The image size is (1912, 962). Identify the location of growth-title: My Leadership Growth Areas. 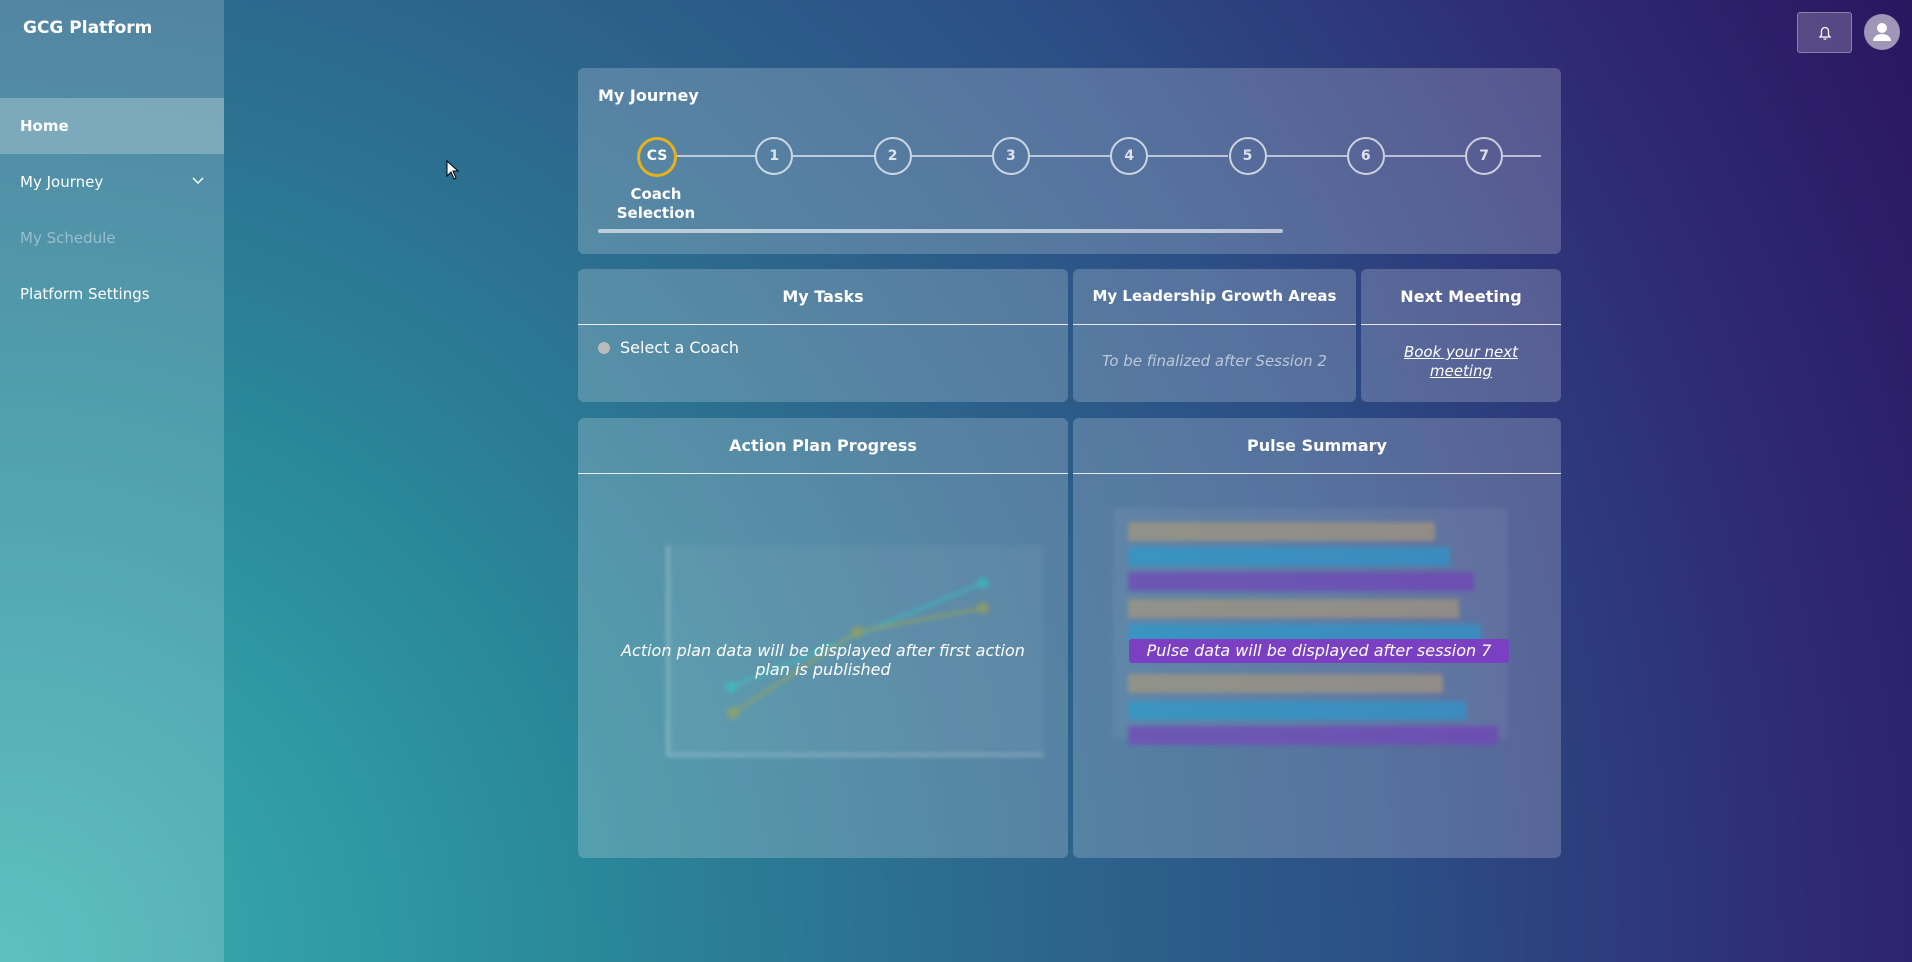
(1214, 297).